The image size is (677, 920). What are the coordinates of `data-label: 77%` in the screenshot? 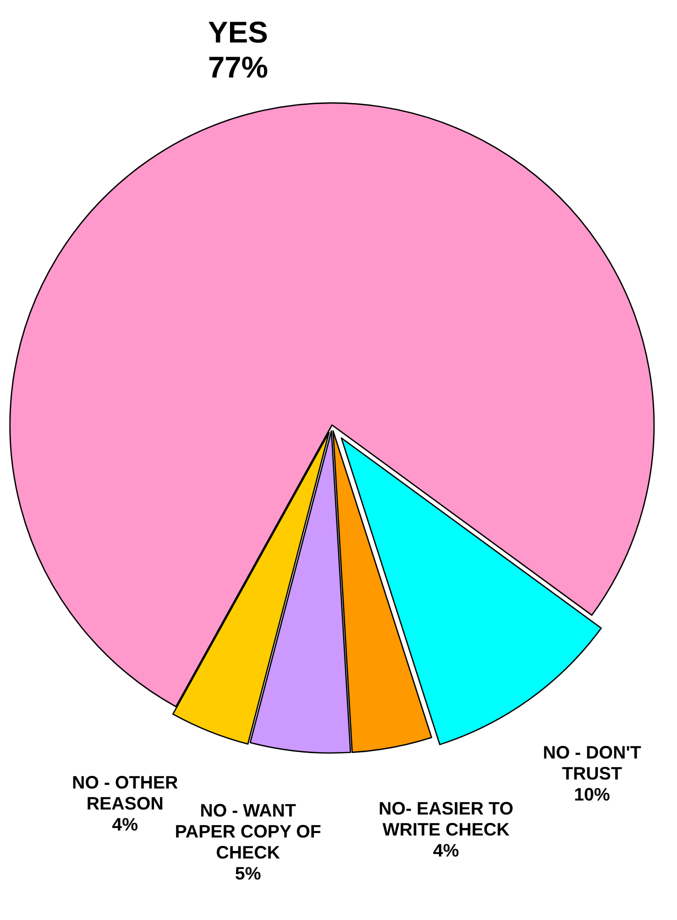 It's located at (238, 68).